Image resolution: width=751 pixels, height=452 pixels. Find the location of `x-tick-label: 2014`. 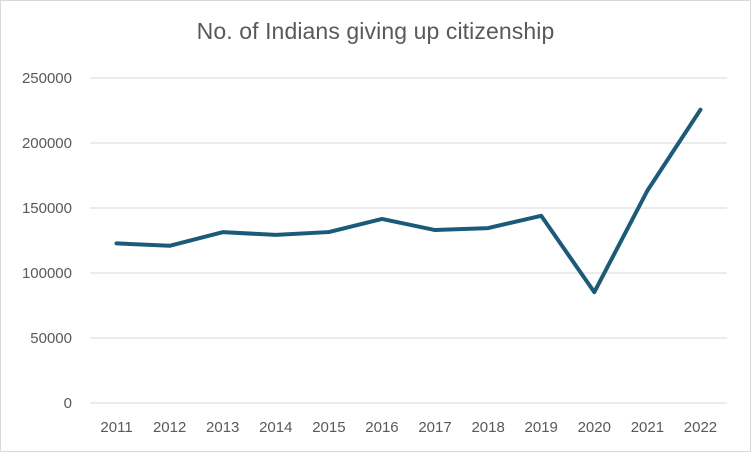

x-tick-label: 2014 is located at coordinates (275, 427).